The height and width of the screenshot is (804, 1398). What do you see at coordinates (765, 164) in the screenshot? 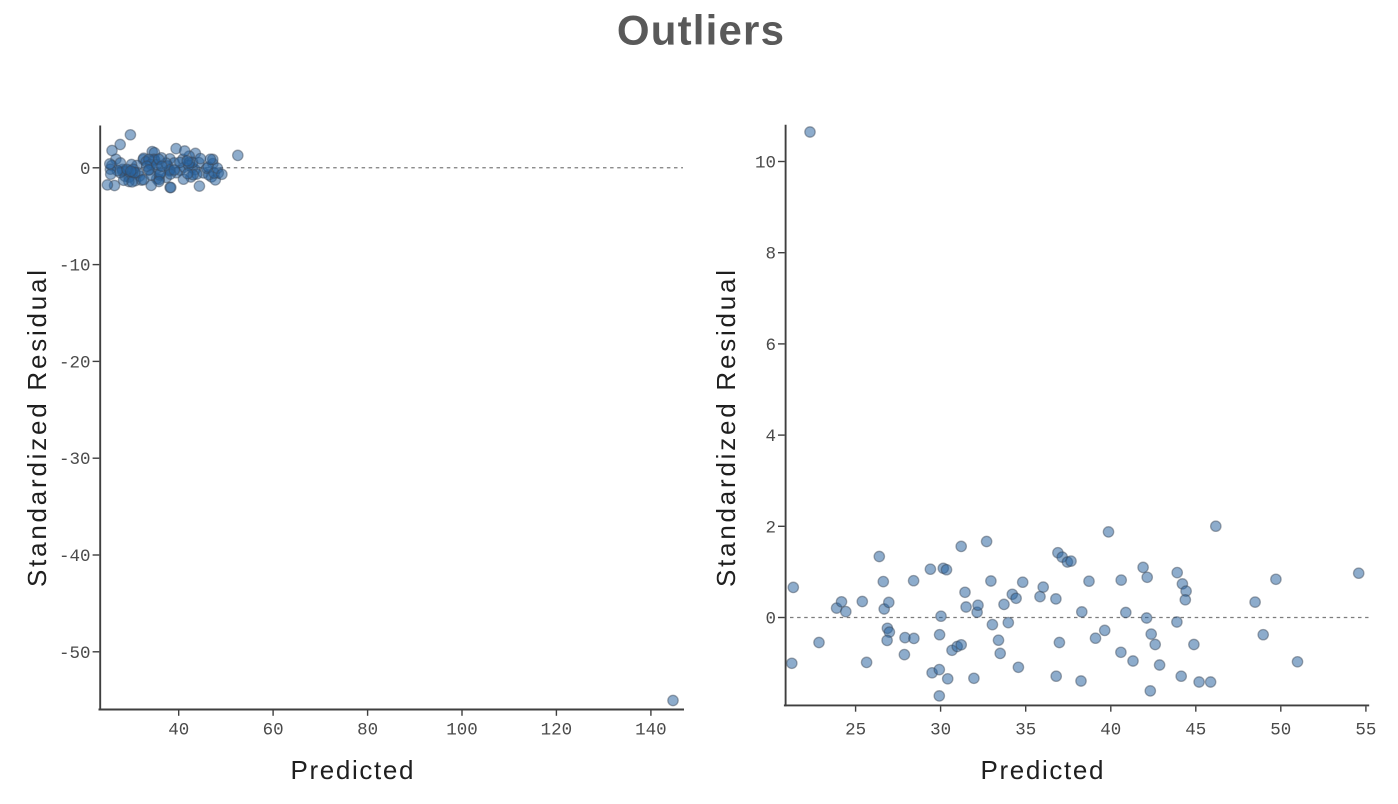
I see `svg-text: 10` at bounding box center [765, 164].